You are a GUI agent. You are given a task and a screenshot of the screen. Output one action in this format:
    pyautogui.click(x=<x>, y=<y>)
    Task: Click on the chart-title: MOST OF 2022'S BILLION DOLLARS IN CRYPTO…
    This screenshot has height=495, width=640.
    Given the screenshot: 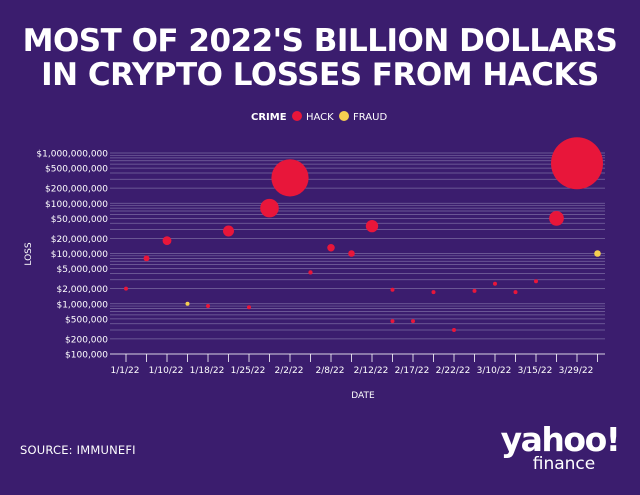 What is the action you would take?
    pyautogui.click(x=320, y=58)
    